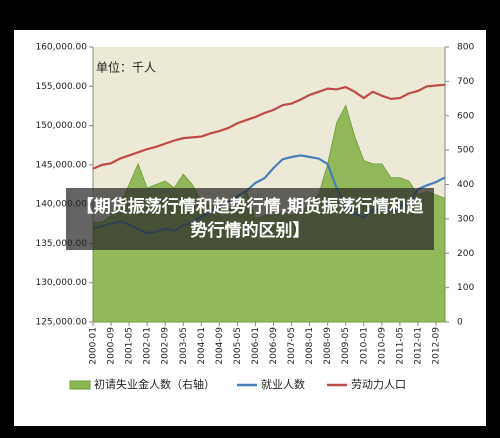 This screenshot has height=438, width=500. What do you see at coordinates (283, 384) in the screenshot?
I see `legend-label: 就业人数` at bounding box center [283, 384].